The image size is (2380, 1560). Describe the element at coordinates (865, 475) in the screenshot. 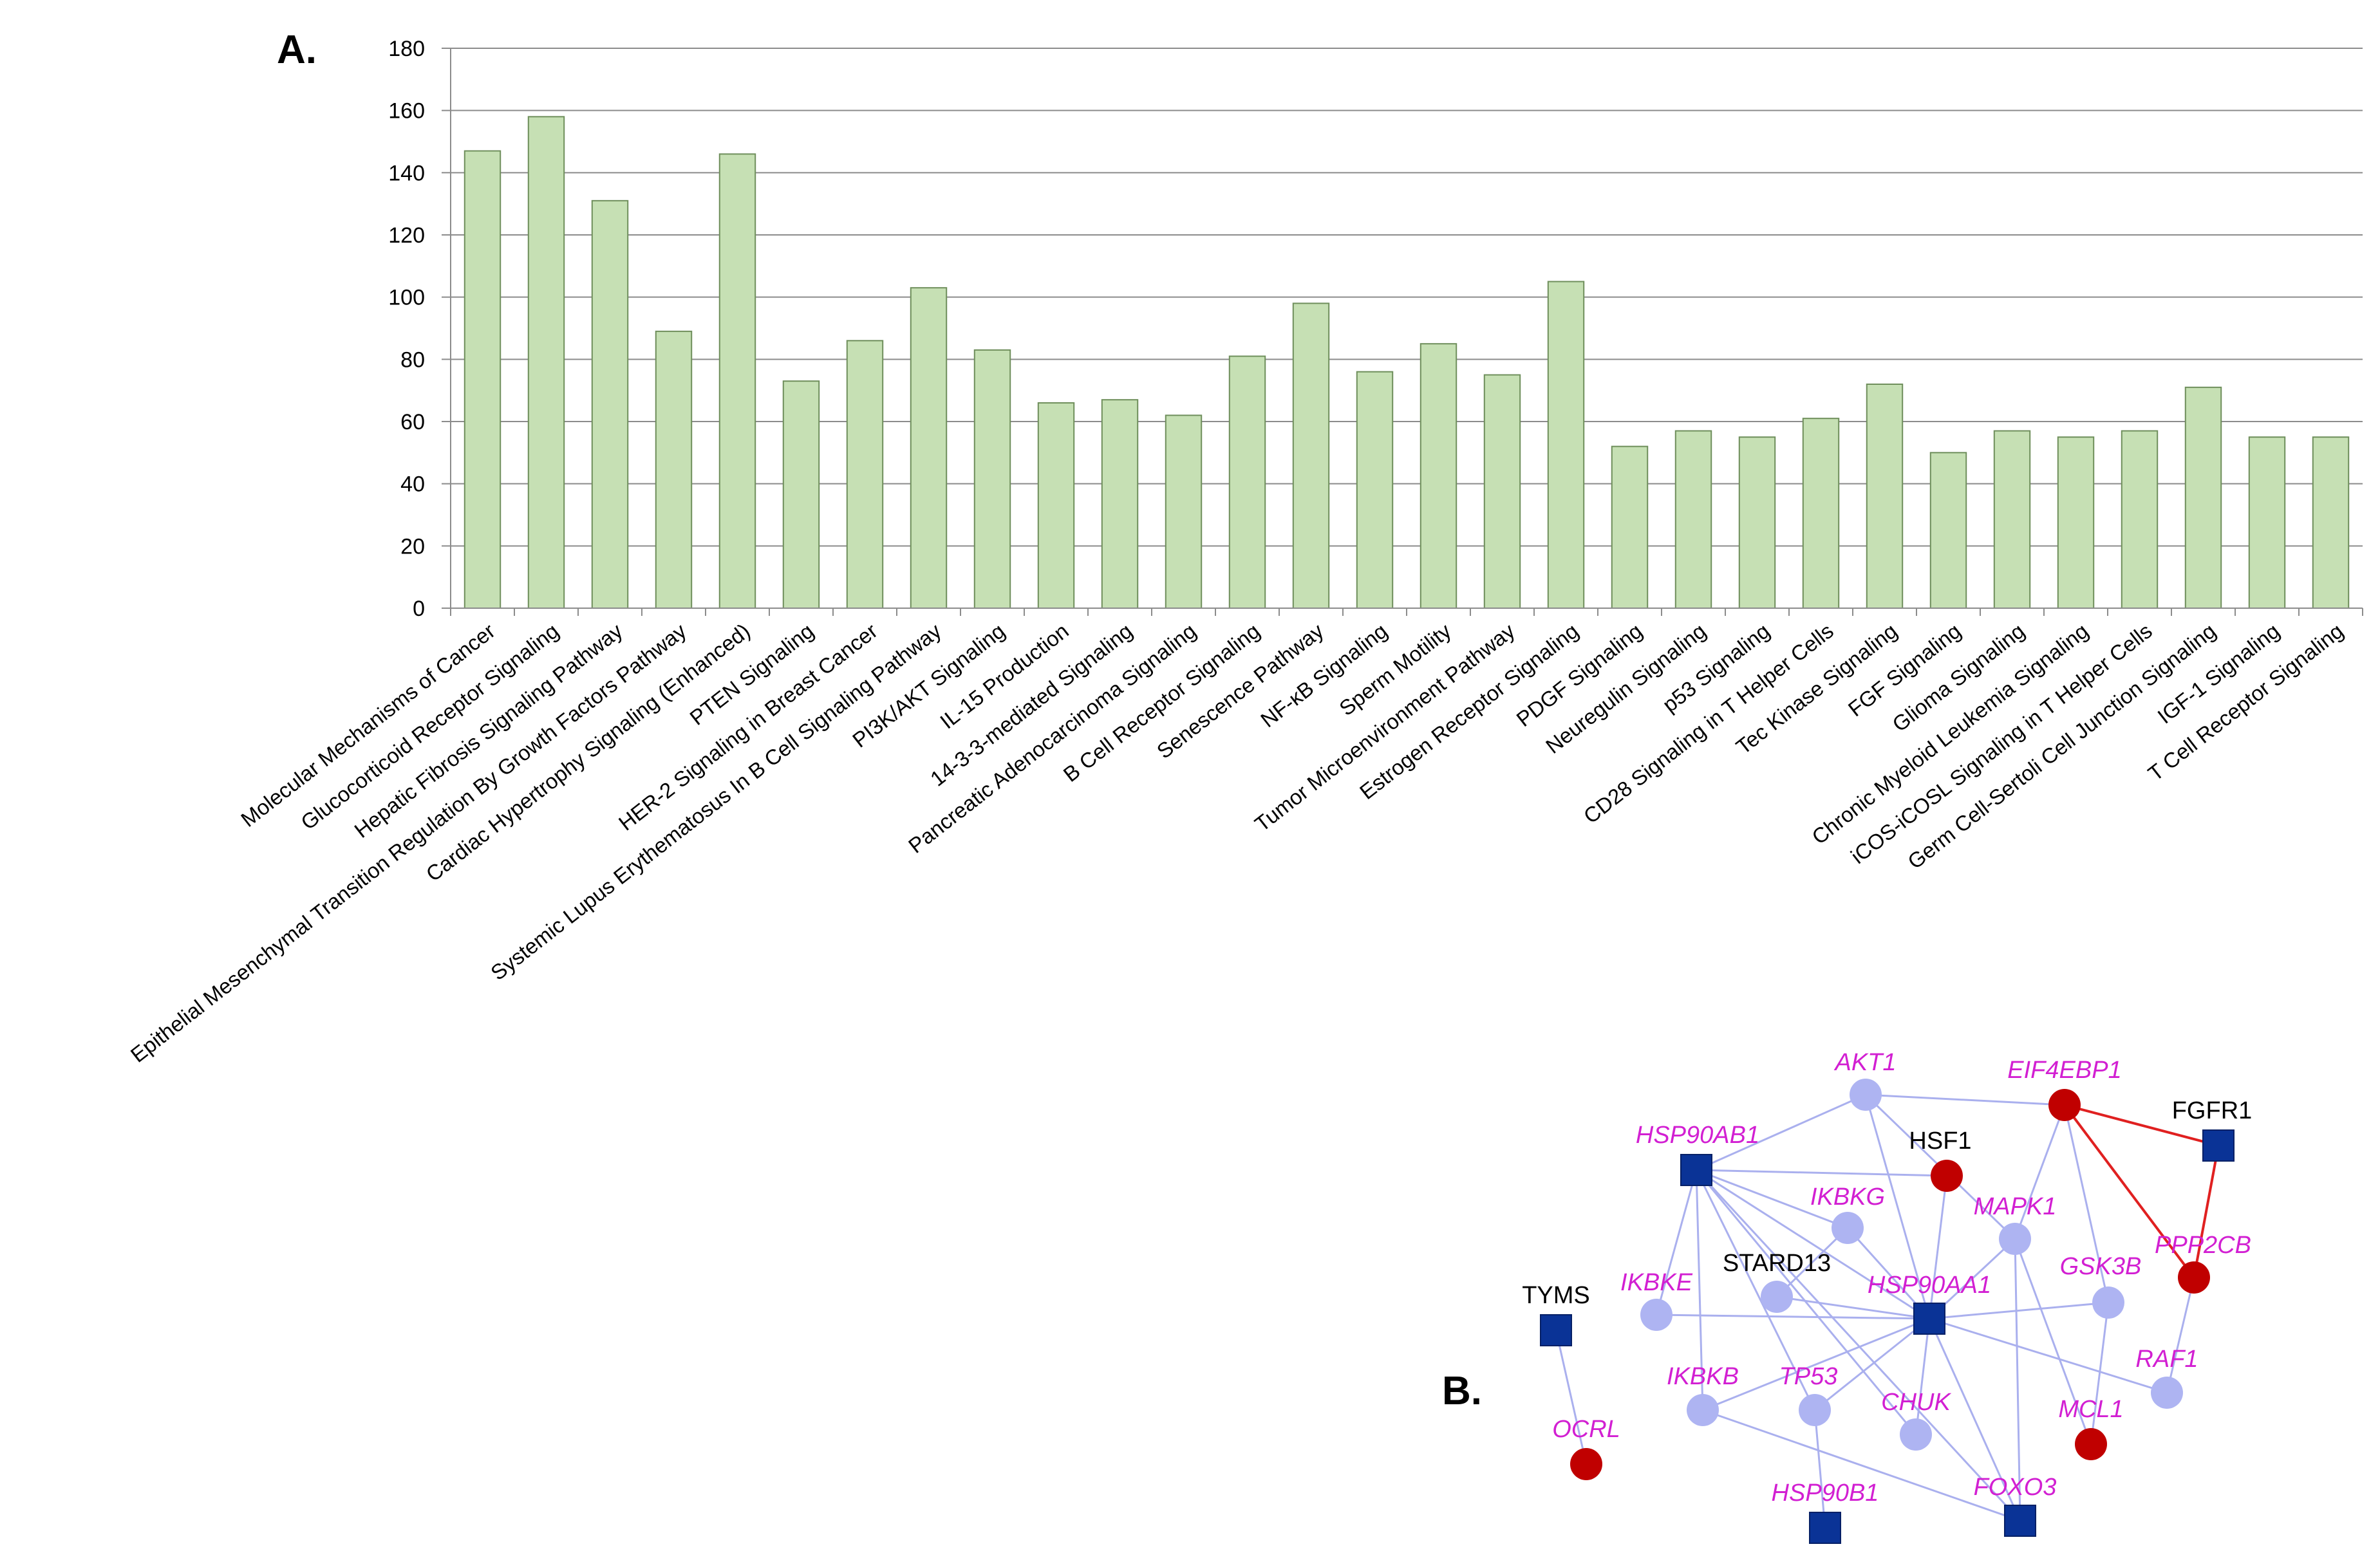

I see `bar-her-2-signaling-in-breast-cancer` at that location.